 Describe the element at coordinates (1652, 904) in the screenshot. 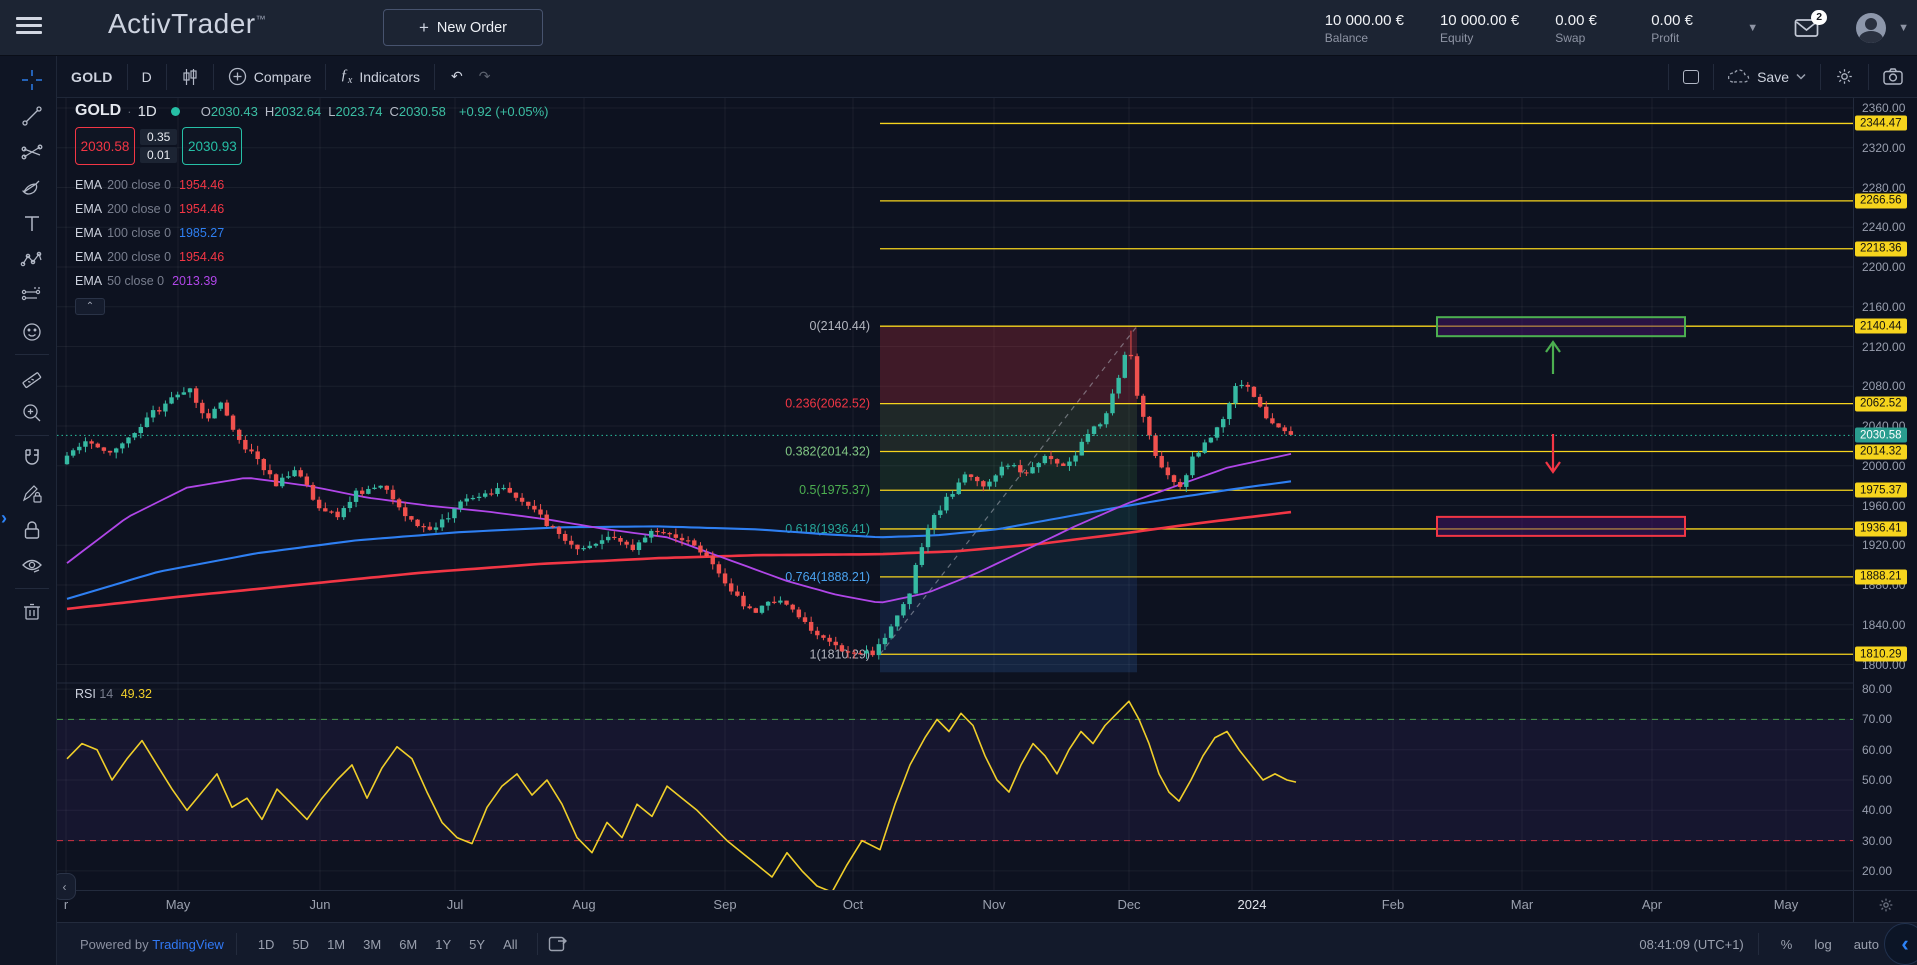

I see `time-axis-label: Apr` at that location.